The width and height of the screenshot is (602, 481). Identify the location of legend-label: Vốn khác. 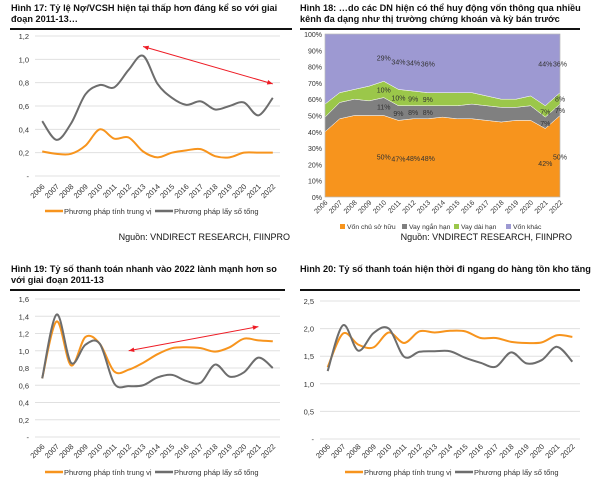
(527, 226).